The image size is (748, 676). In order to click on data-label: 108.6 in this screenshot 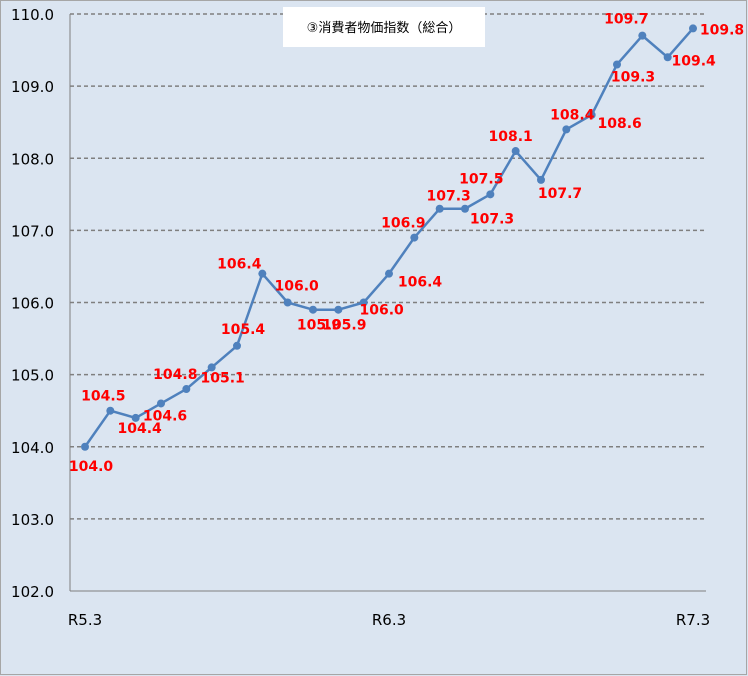, I will do `click(620, 124)`.